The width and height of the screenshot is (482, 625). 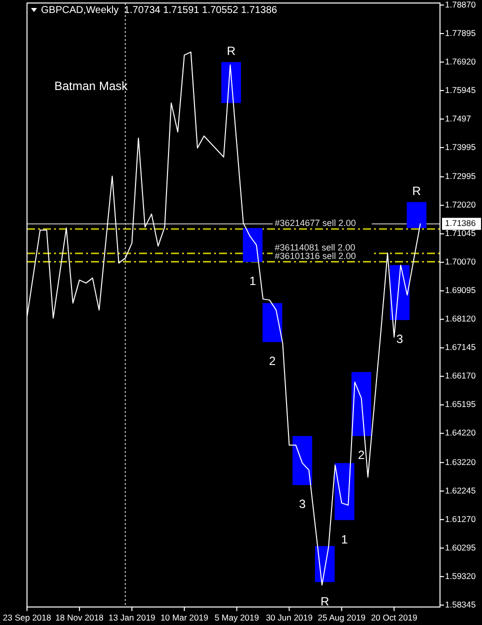 I want to click on x-tick-label: 23 Sep 2018, so click(x=27, y=617).